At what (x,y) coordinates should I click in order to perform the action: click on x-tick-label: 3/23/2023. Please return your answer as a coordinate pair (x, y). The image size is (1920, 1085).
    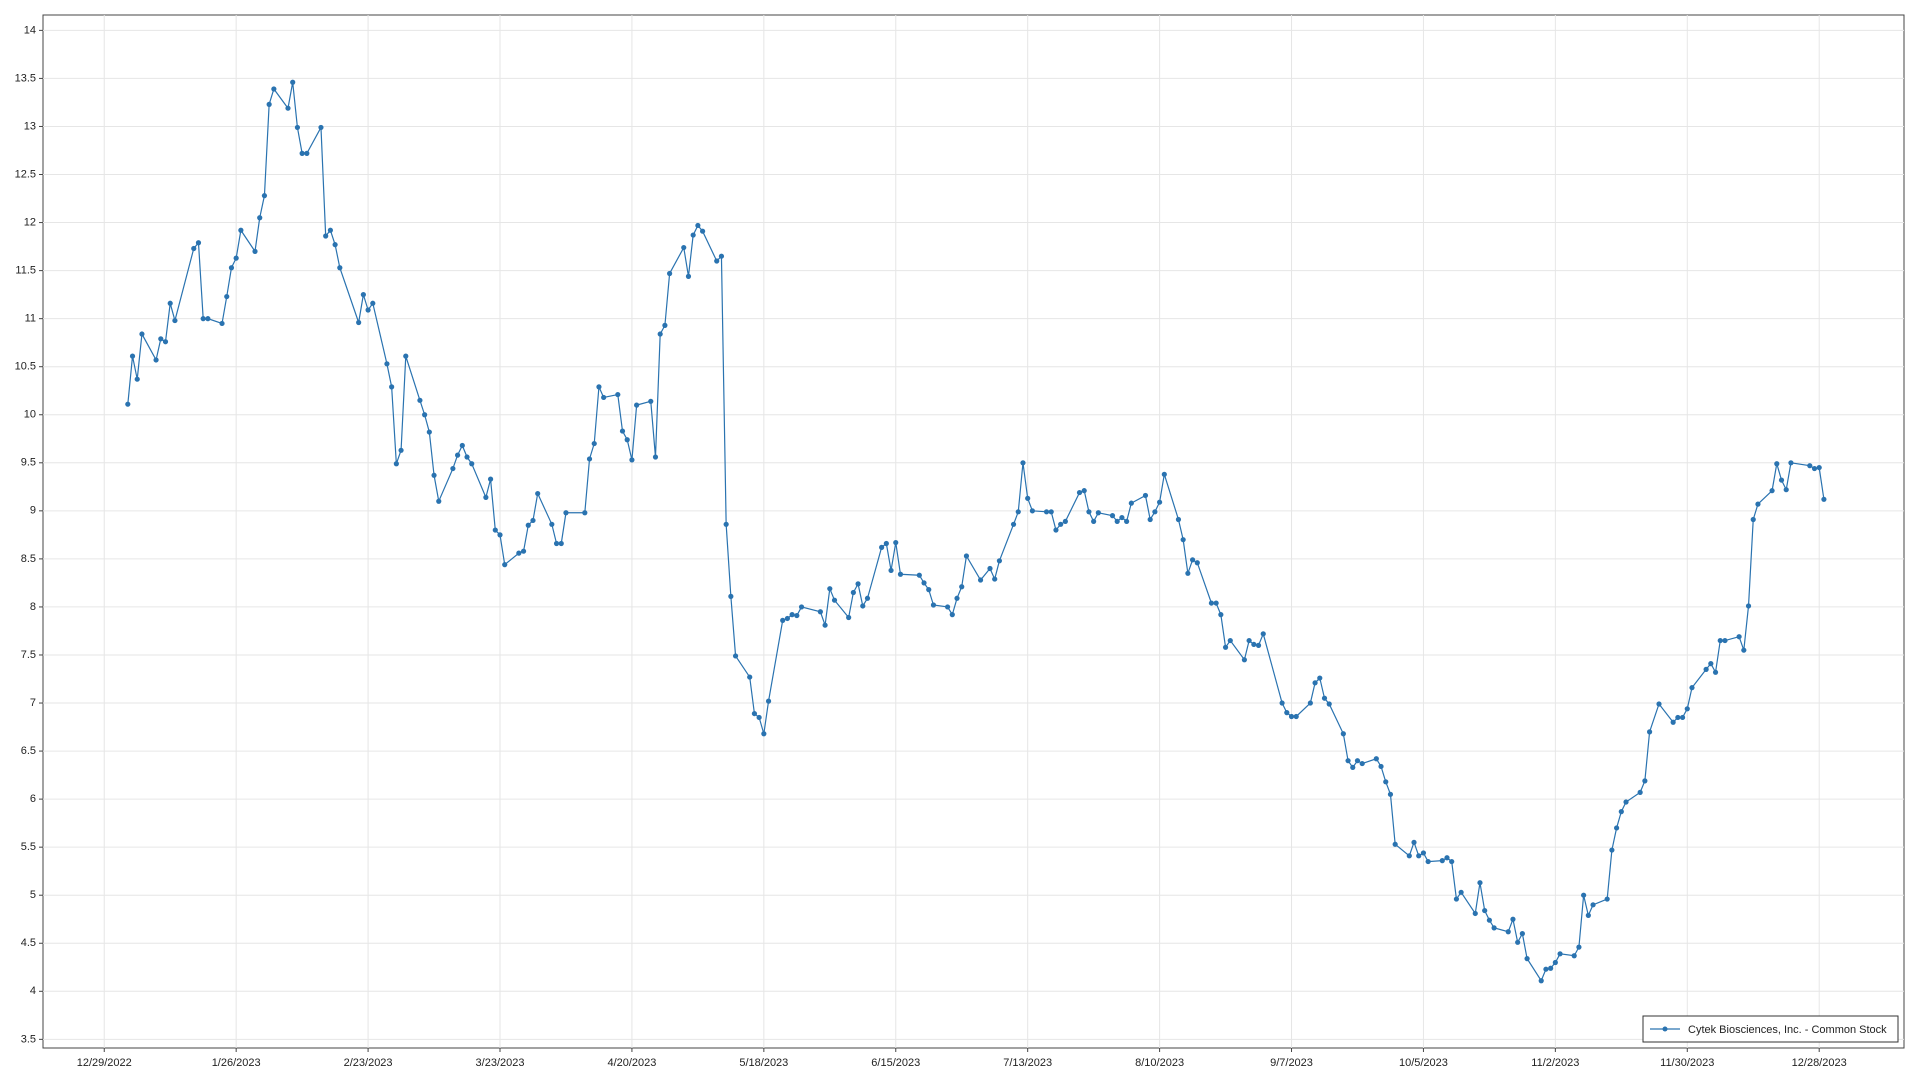
    Looking at the image, I should click on (500, 1063).